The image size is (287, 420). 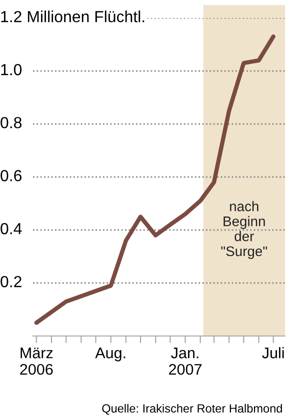 What do you see at coordinates (11, 122) in the screenshot?
I see `y-tick-label: 0.8` at bounding box center [11, 122].